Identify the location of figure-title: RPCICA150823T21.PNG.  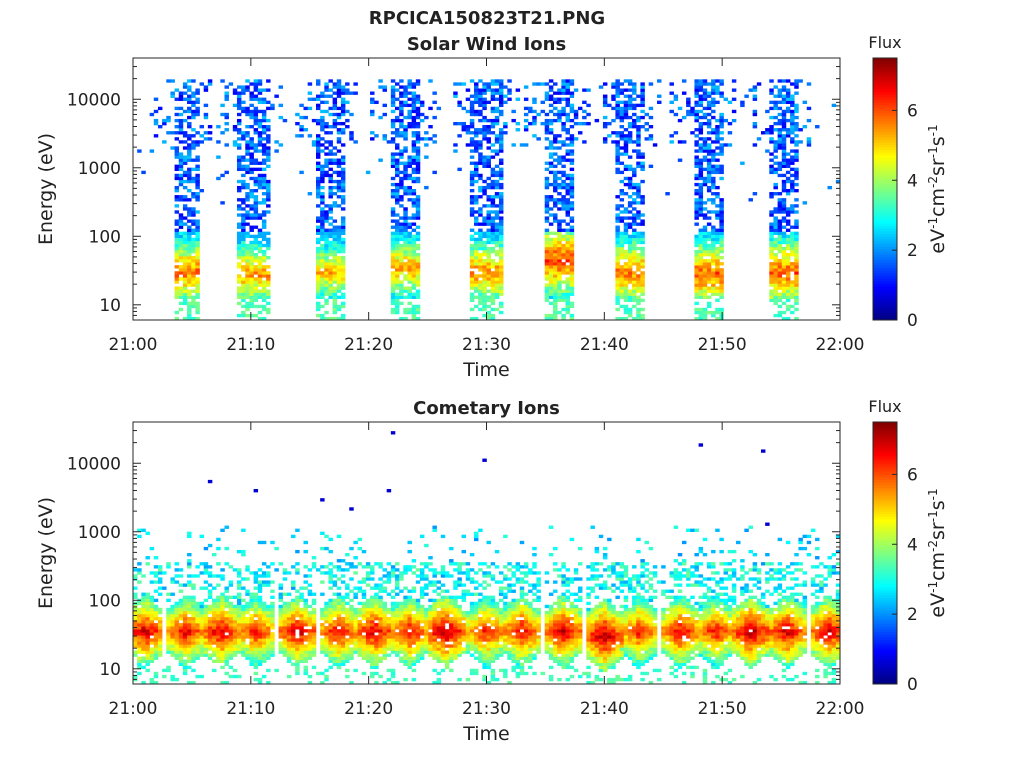
(487, 18).